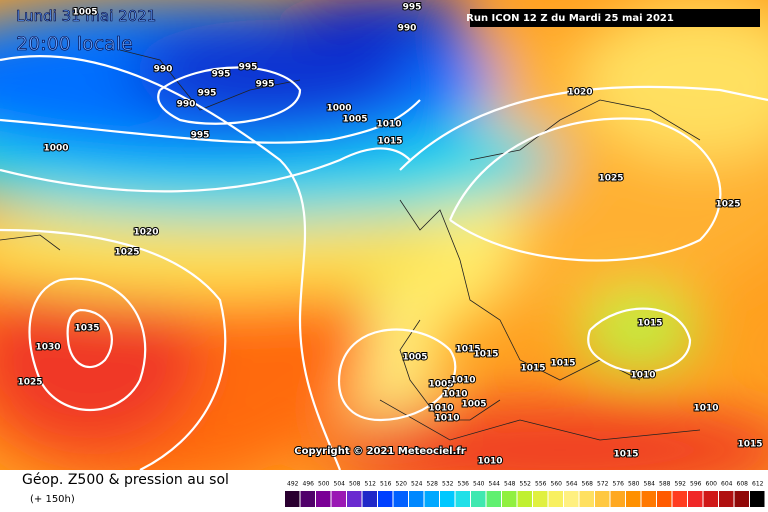  I want to click on scale-label: 516, so click(386, 484).